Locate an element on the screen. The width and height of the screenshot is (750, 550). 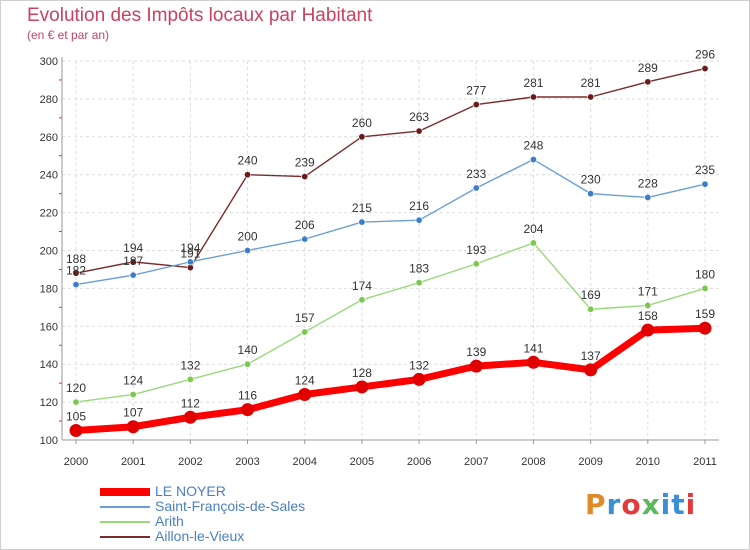
data-label: 140 is located at coordinates (248, 350).